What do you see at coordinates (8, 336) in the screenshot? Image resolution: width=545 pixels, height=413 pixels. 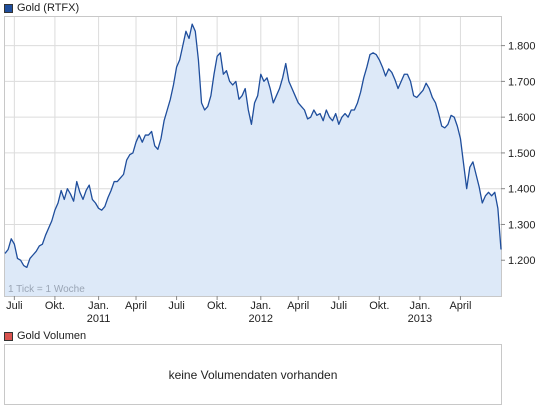 I see `volume-legend-swatch` at bounding box center [8, 336].